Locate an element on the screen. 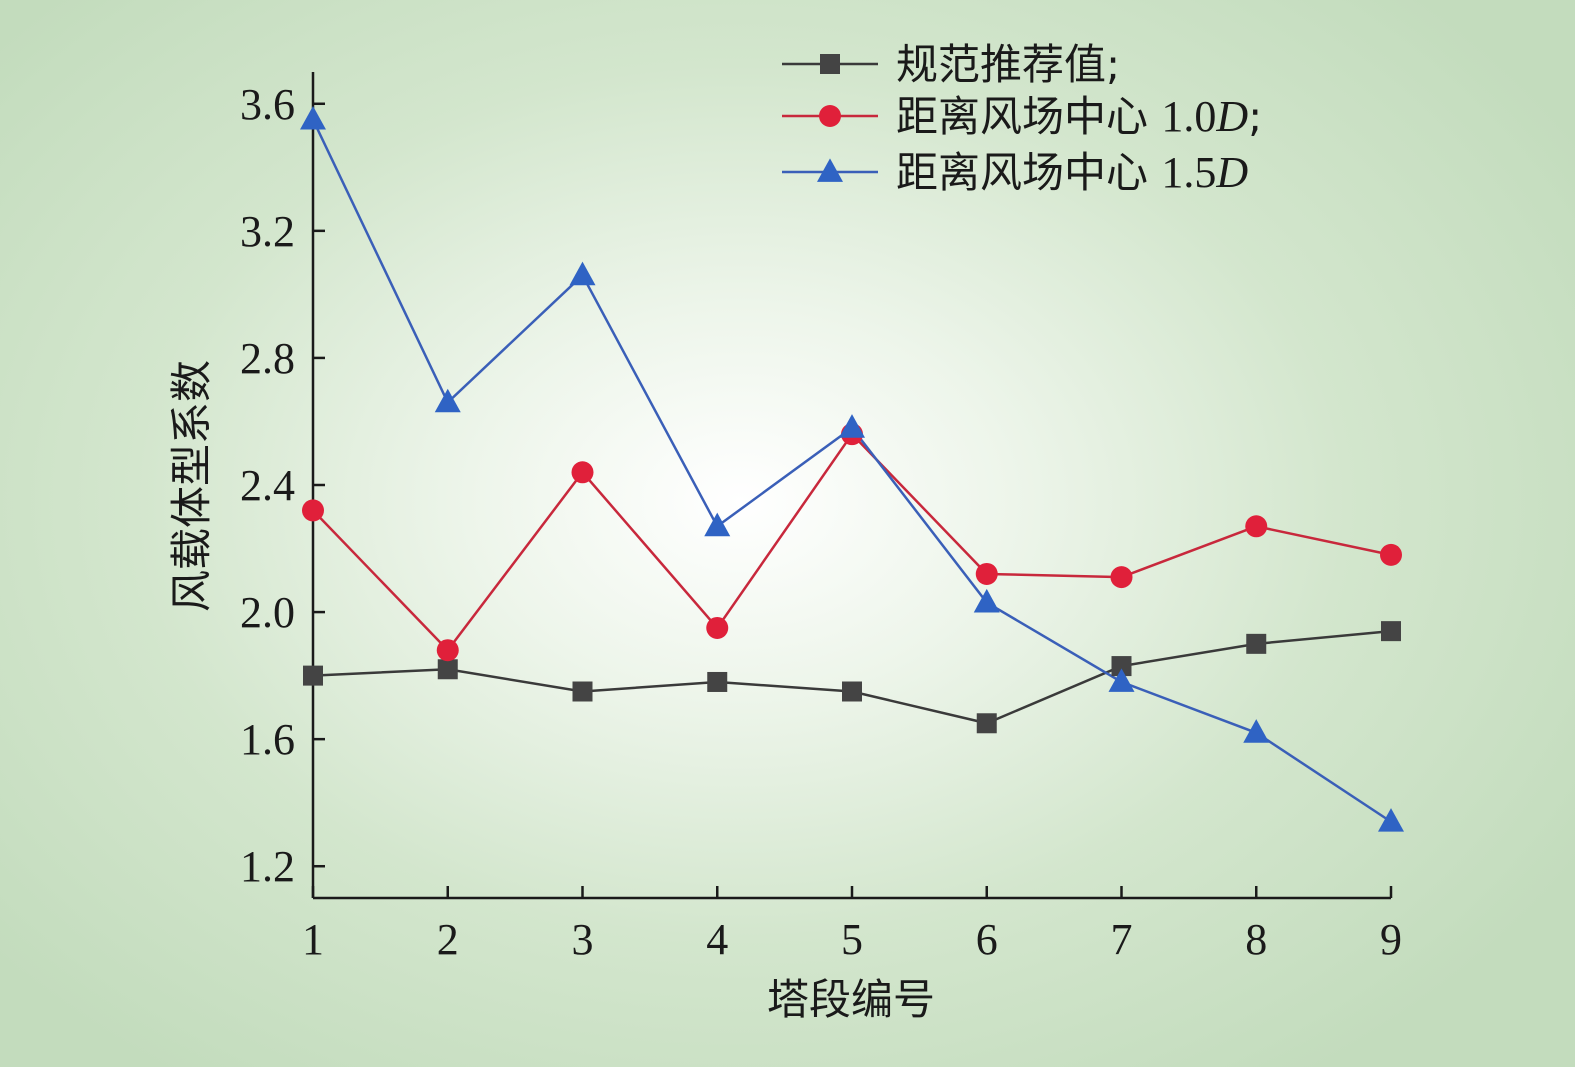 Image resolution: width=1575 pixels, height=1067 pixels. y-tick-label: 3.2 is located at coordinates (267, 231).